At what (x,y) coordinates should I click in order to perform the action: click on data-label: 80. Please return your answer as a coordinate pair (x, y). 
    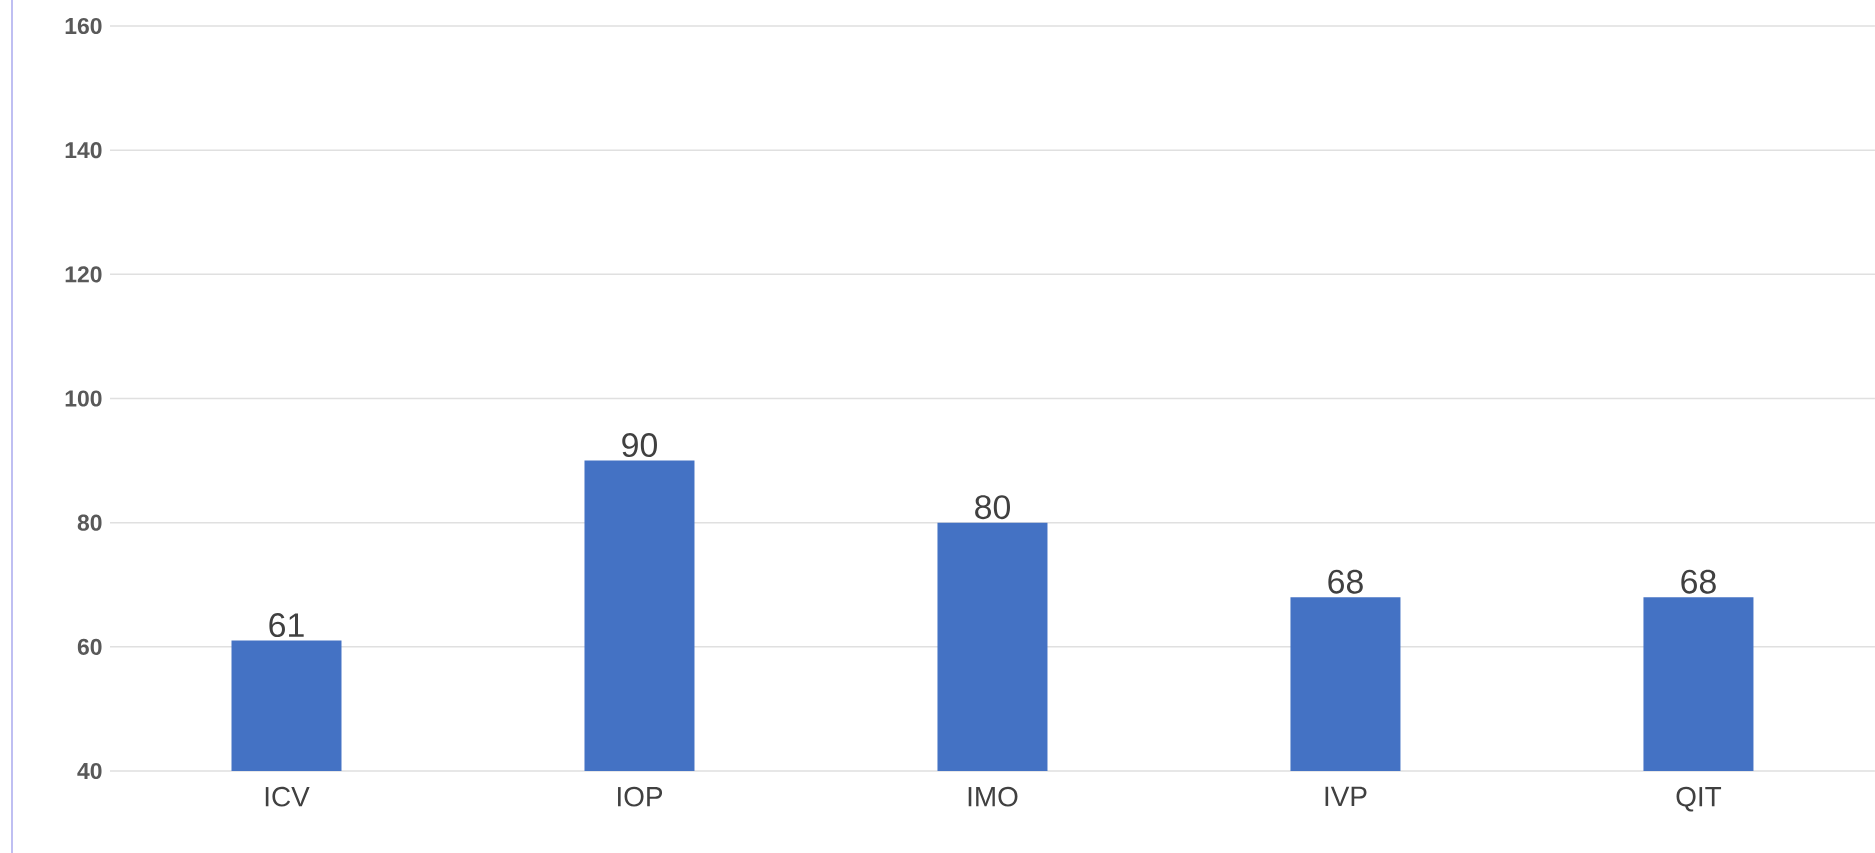
    Looking at the image, I should click on (992, 507).